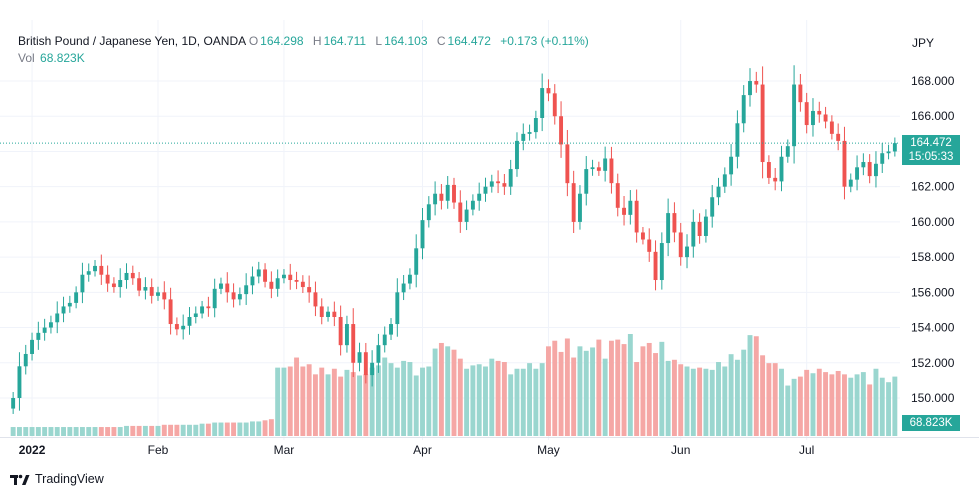  I want to click on change-value: +0.173 (+0.11%), so click(544, 41).